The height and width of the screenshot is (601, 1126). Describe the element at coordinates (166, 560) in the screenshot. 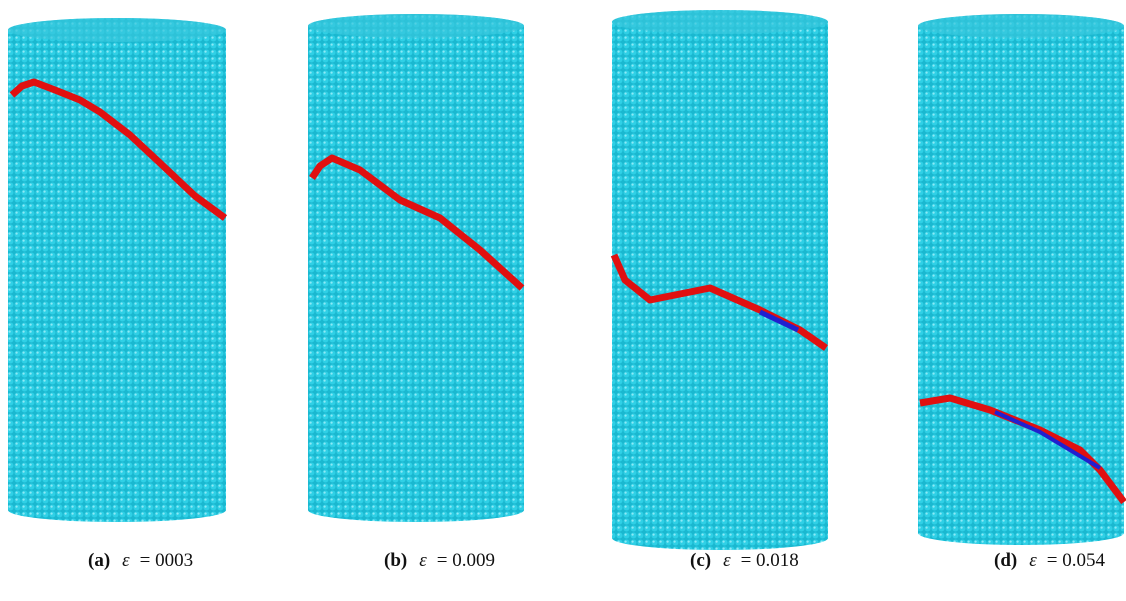

I see `value: = 0003` at that location.